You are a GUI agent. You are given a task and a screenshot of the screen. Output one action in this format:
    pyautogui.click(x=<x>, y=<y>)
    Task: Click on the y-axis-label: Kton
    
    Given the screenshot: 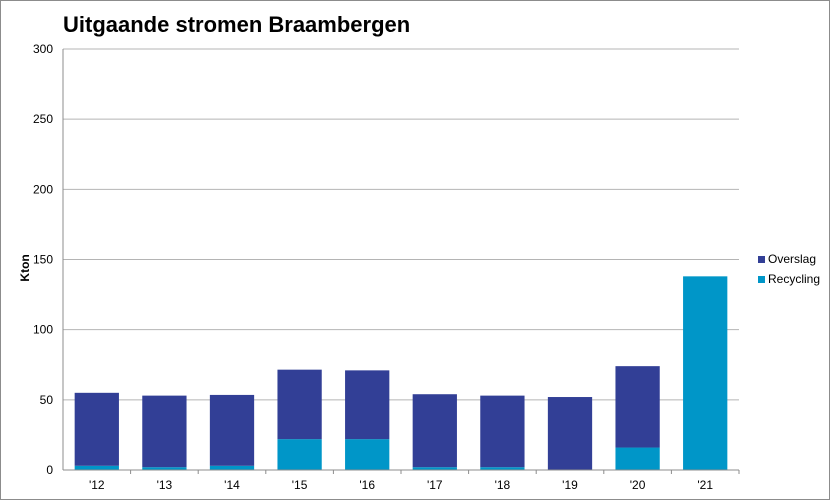 What is the action you would take?
    pyautogui.click(x=25, y=267)
    